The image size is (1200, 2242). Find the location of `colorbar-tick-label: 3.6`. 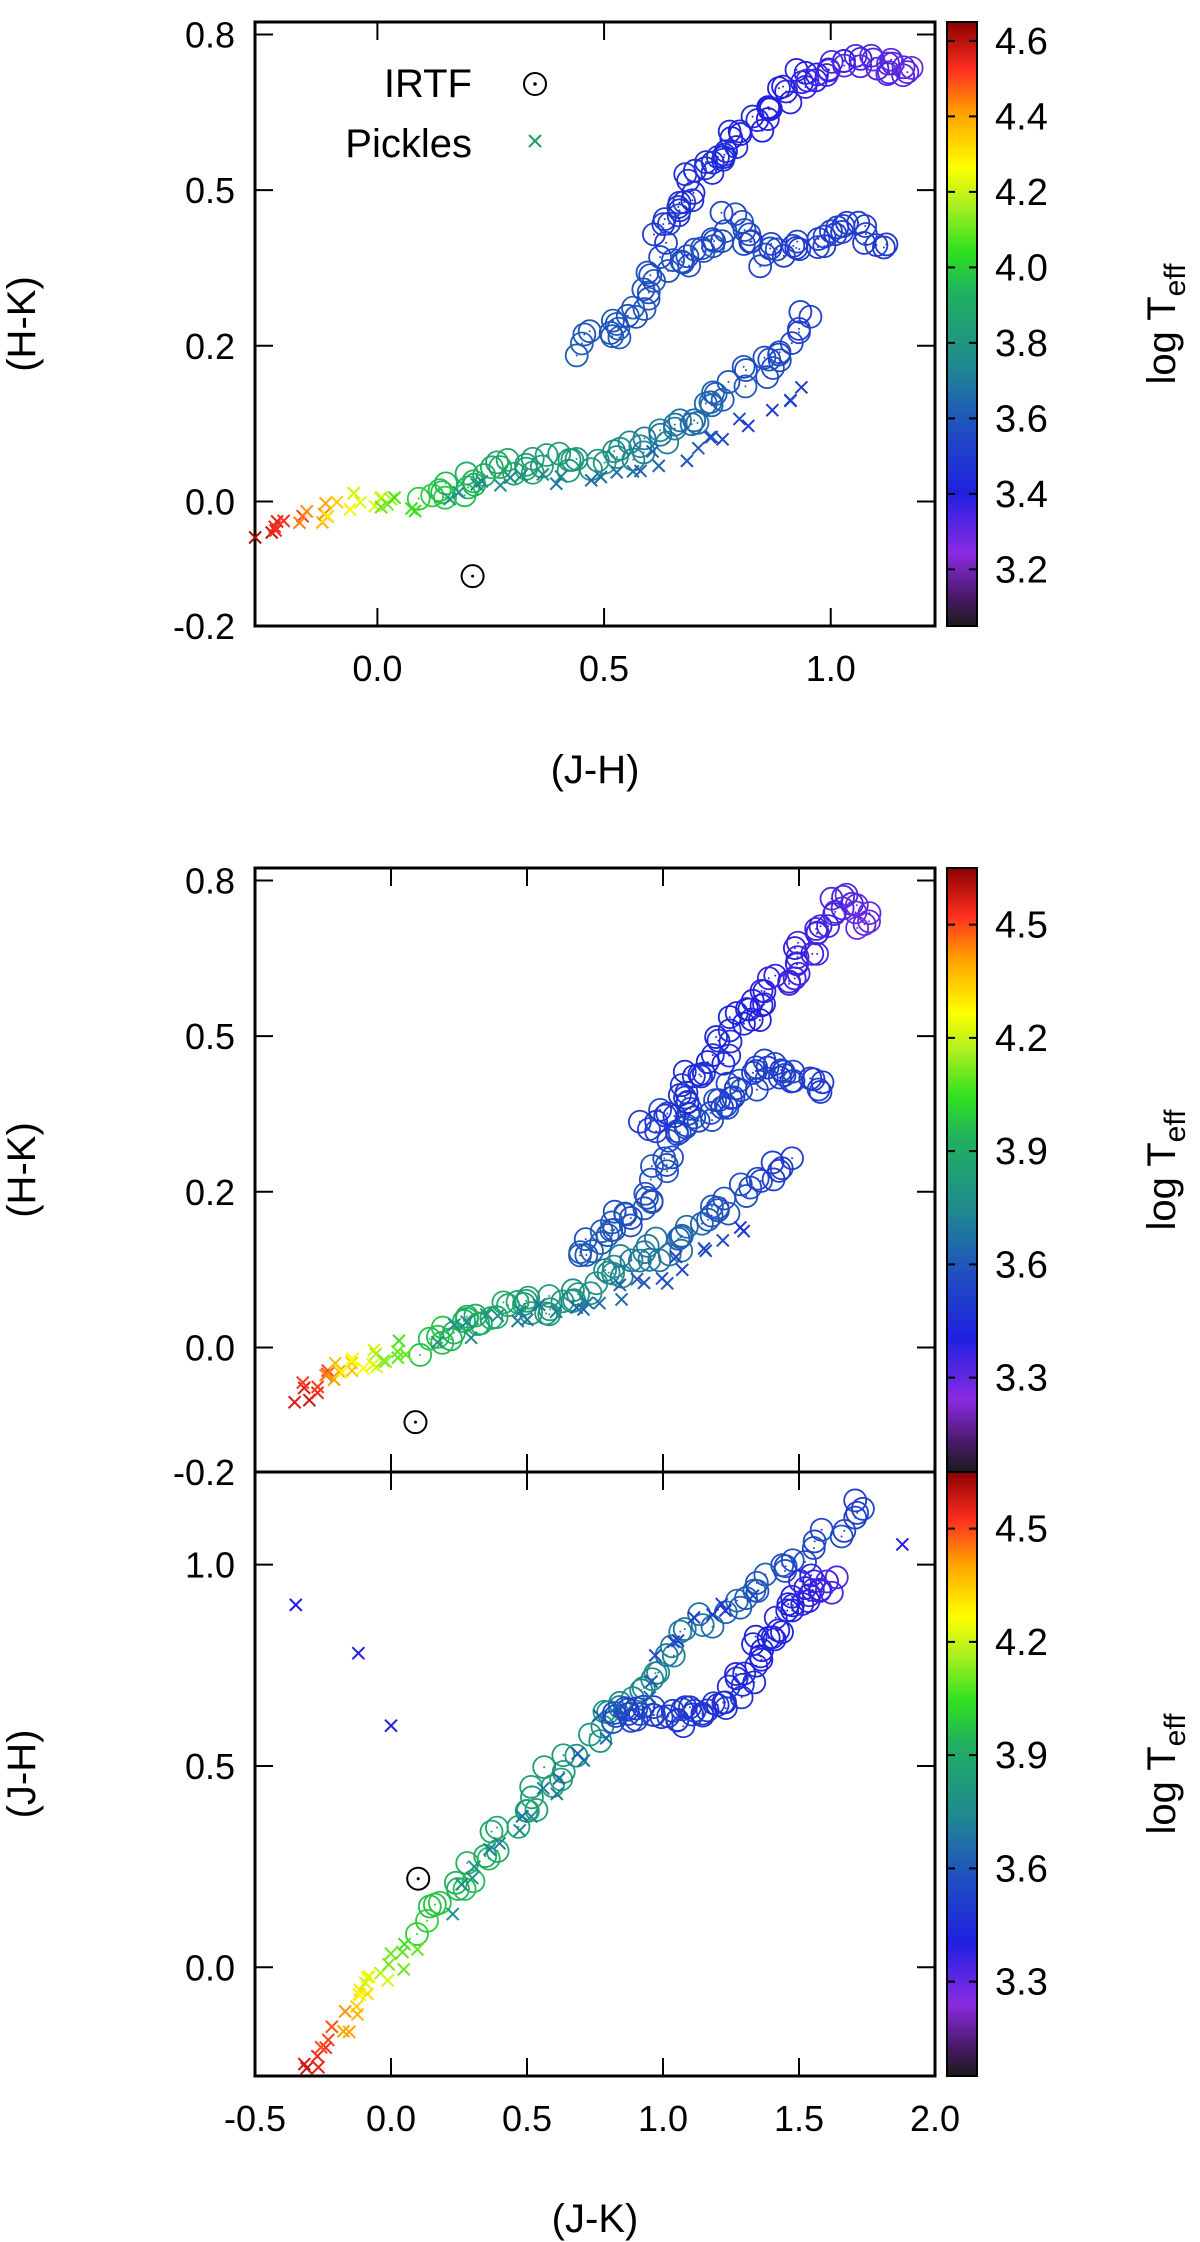

colorbar-tick-label: 3.6 is located at coordinates (1021, 419).